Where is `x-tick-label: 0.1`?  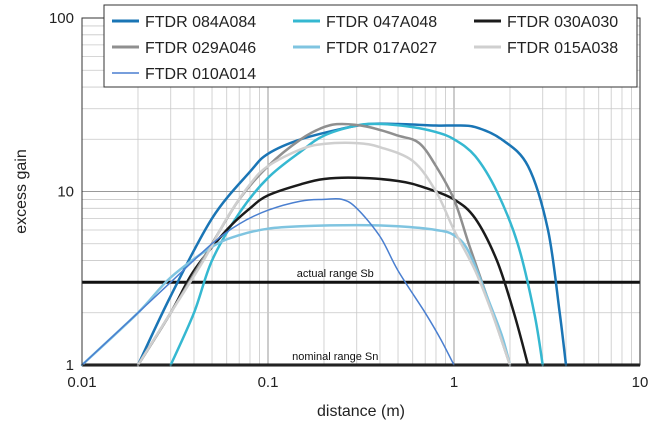 x-tick-label: 0.1 is located at coordinates (268, 382).